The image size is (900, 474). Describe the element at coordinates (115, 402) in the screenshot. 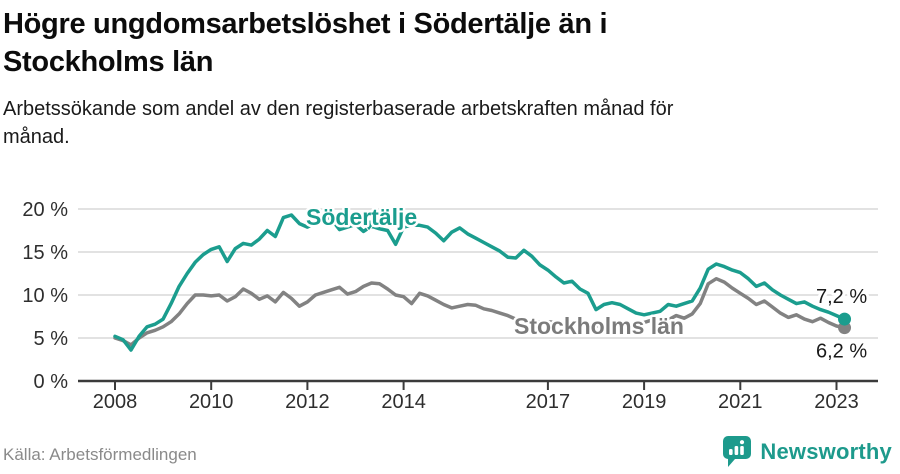

I see `x-tick-label-2008: 2008` at that location.